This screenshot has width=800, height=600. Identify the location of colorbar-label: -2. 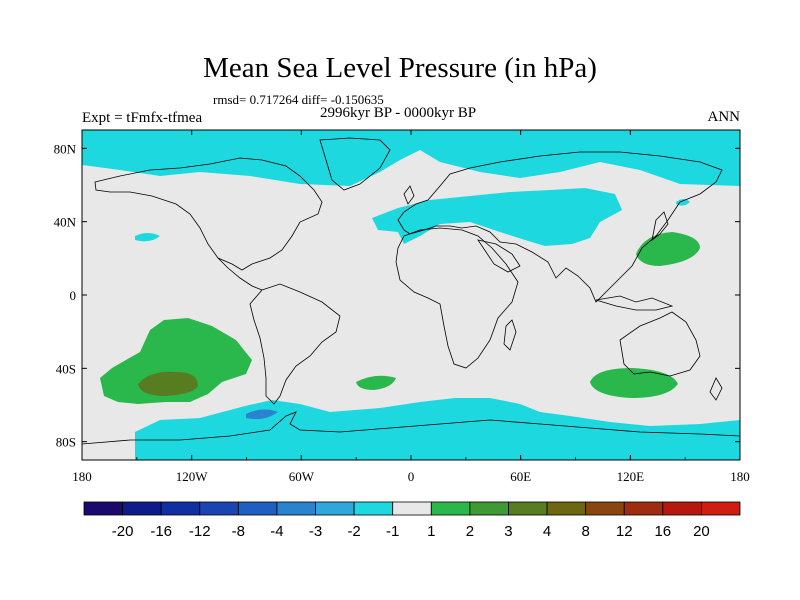
(353, 531).